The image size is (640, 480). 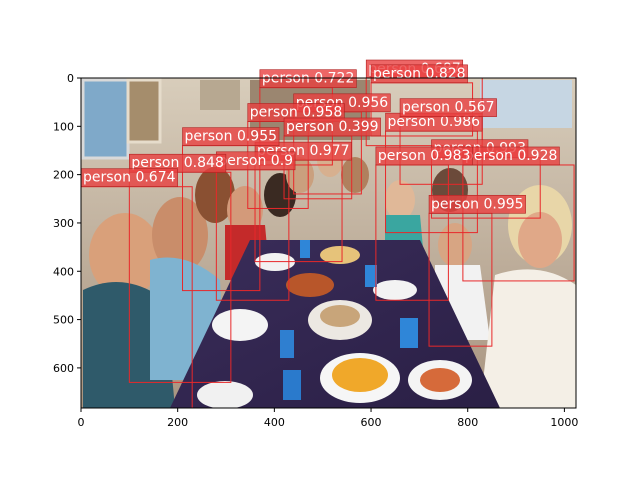 I want to click on y-tick-label: 500, so click(x=63, y=320).